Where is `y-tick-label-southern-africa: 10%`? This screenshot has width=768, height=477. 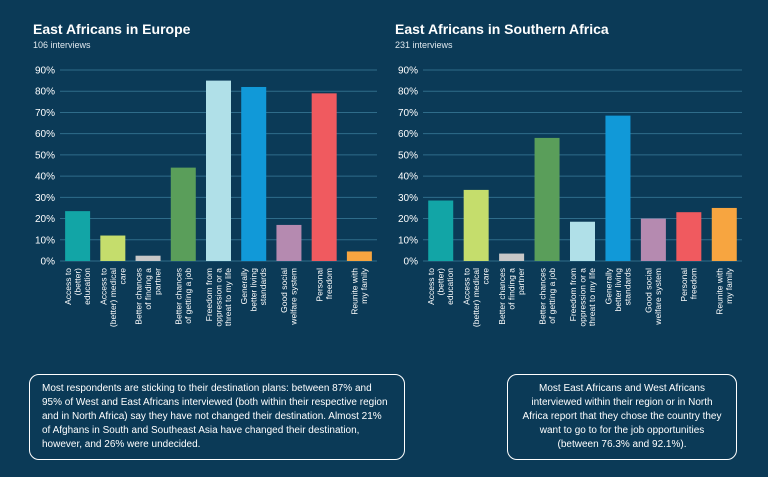
y-tick-label-southern-africa: 10% is located at coordinates (408, 240).